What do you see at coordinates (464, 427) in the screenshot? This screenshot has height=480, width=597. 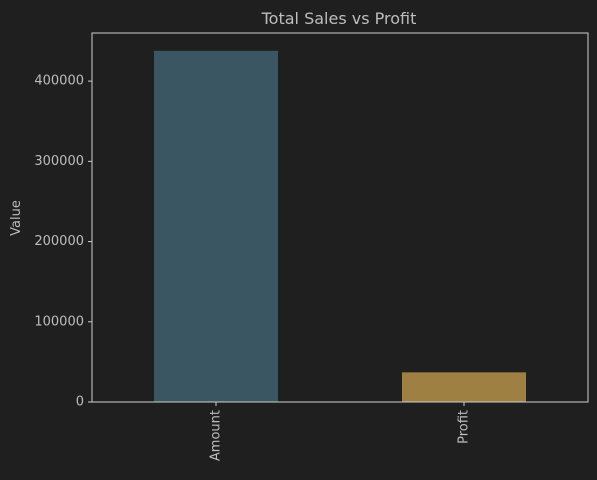 I see `x-tick-label: Profit` at bounding box center [464, 427].